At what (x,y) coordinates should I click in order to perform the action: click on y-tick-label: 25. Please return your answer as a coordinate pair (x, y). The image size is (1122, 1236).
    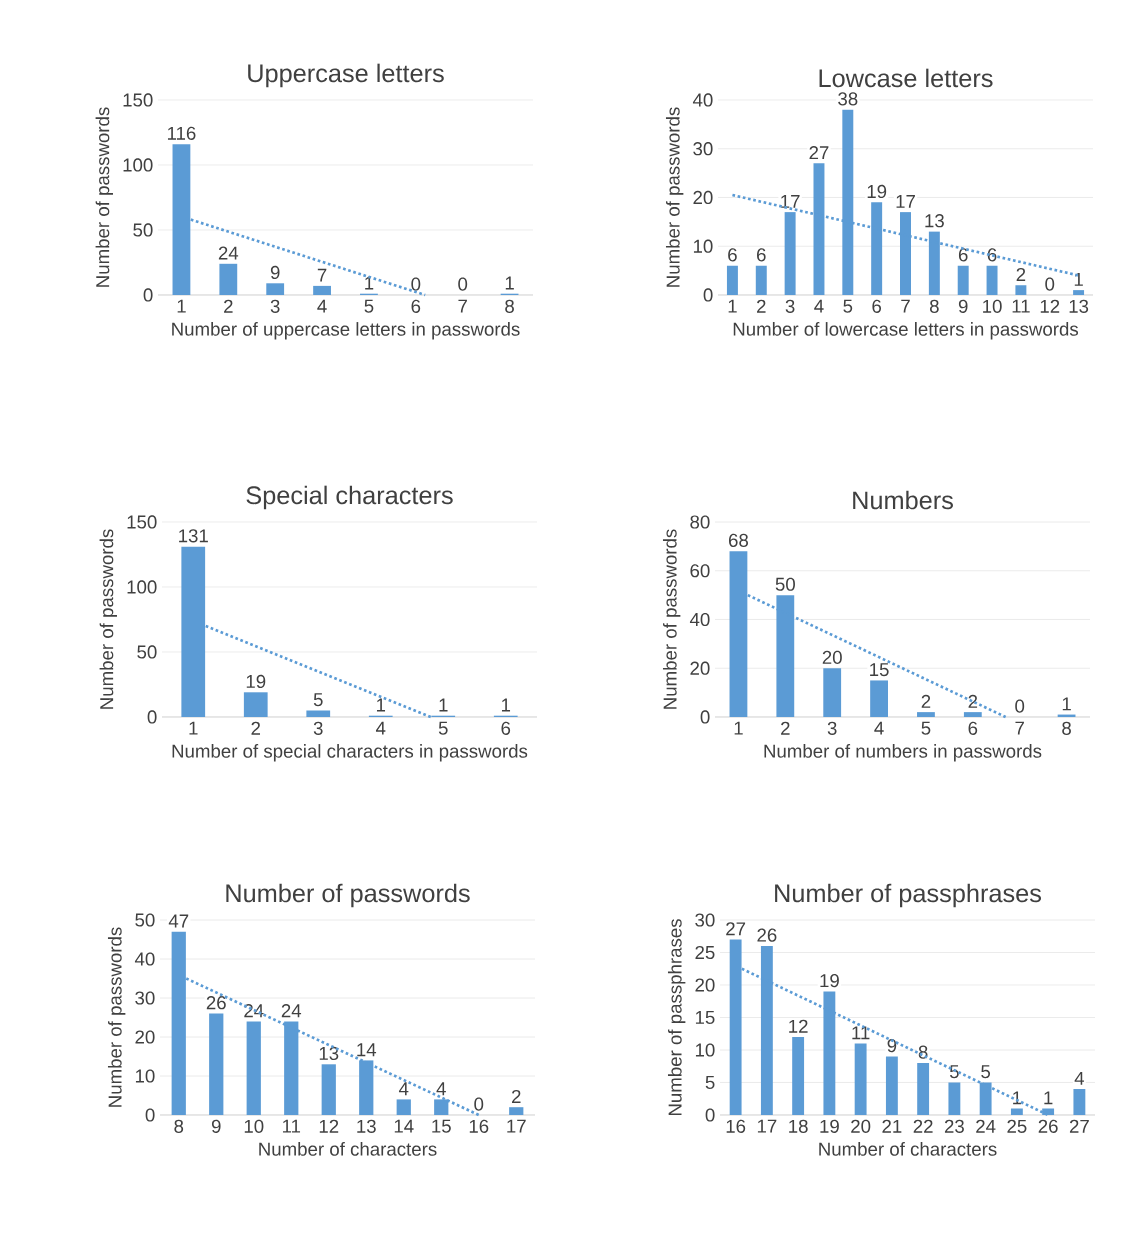
    Looking at the image, I should click on (705, 952).